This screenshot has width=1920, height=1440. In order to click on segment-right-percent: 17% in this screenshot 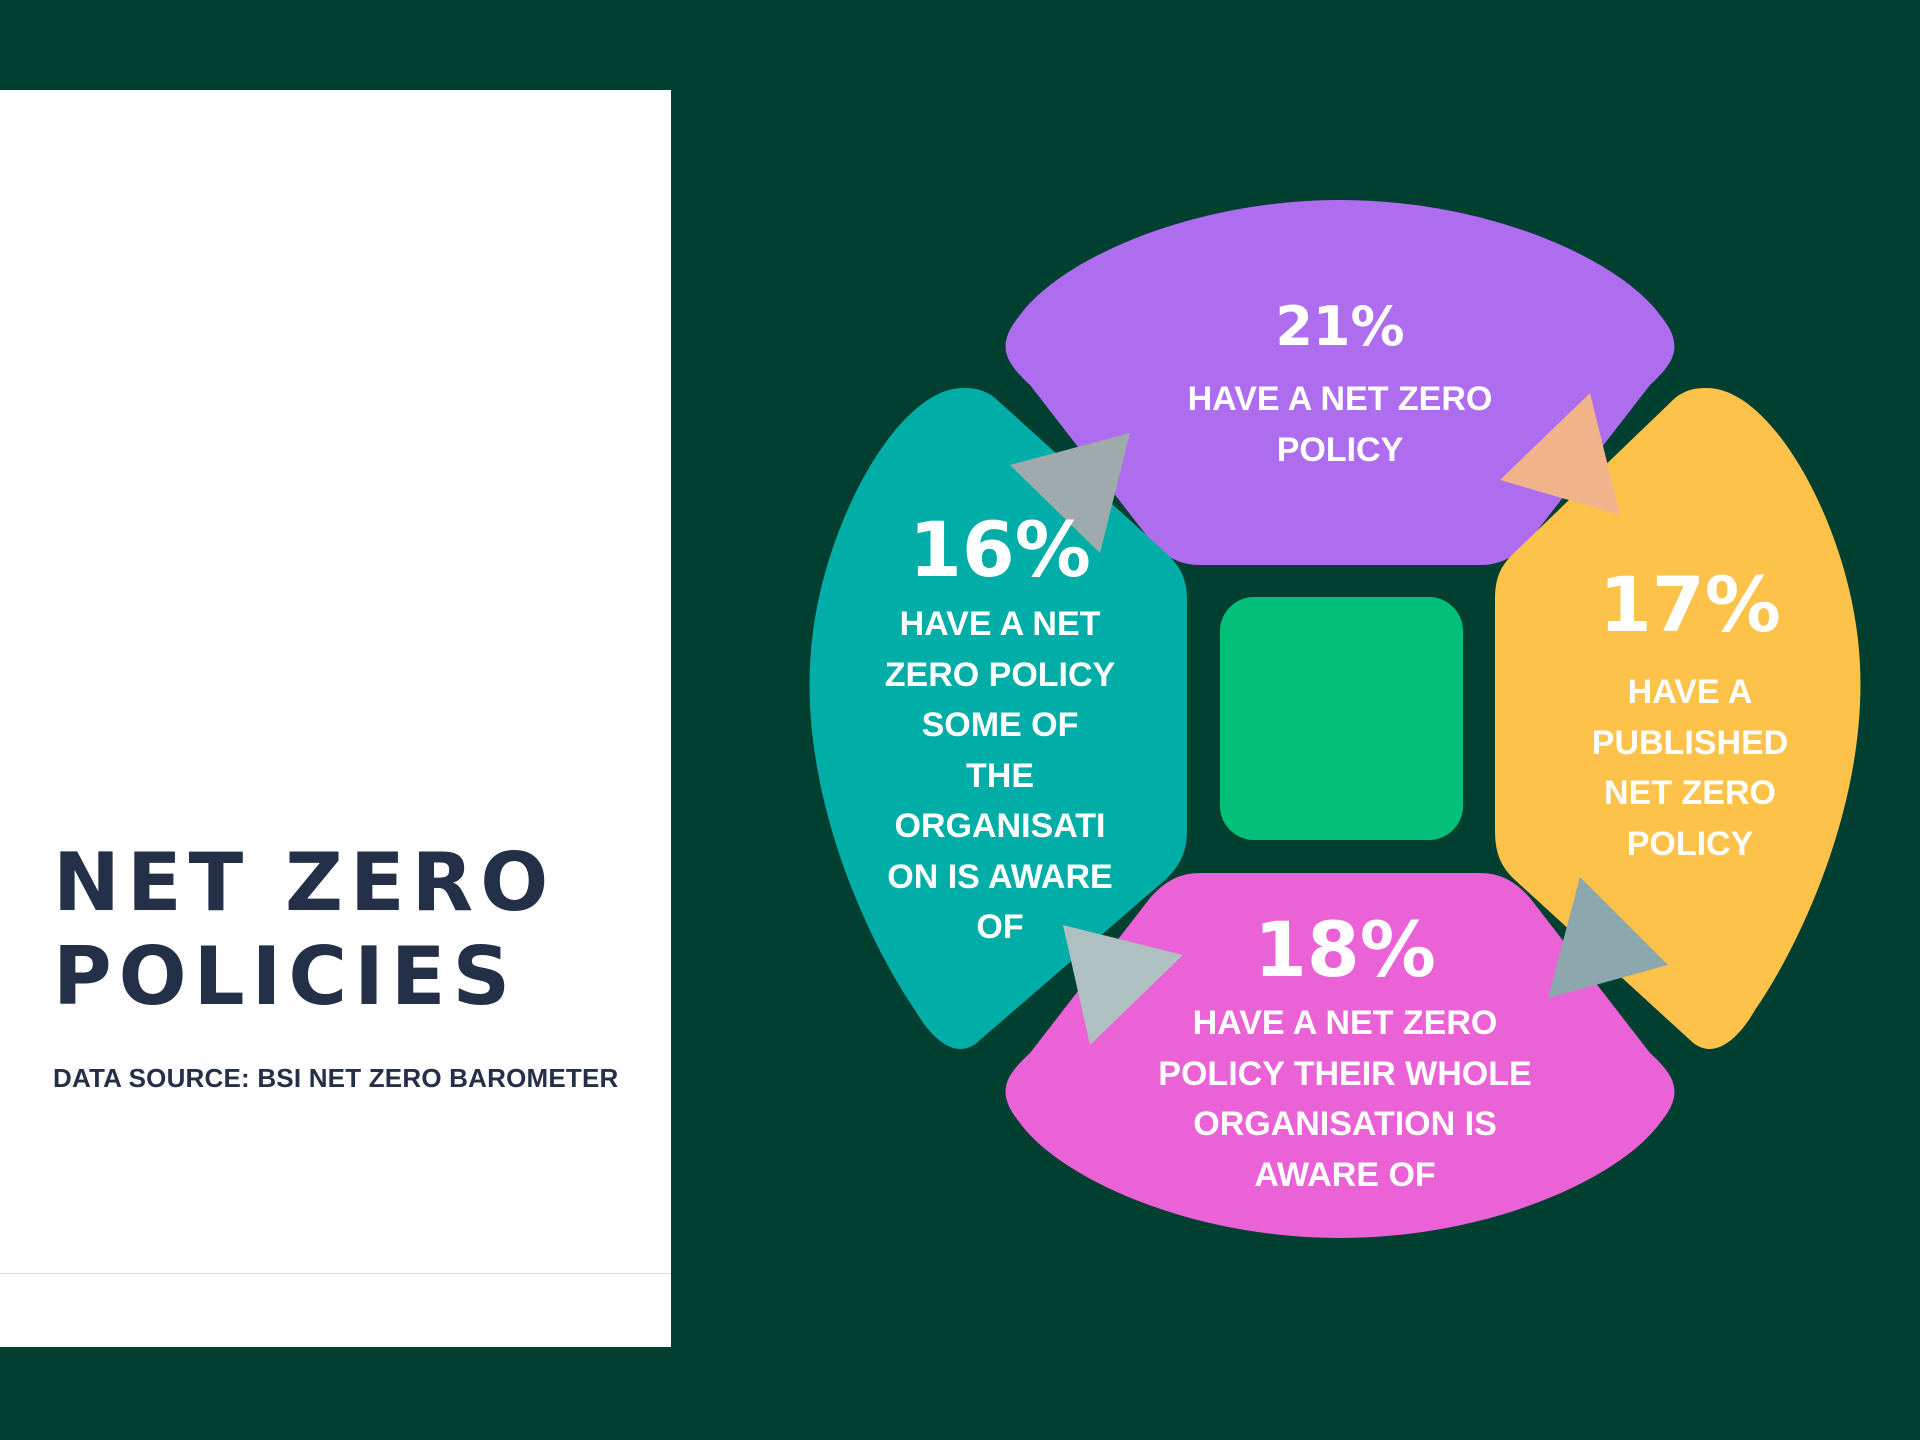, I will do `click(1690, 604)`.